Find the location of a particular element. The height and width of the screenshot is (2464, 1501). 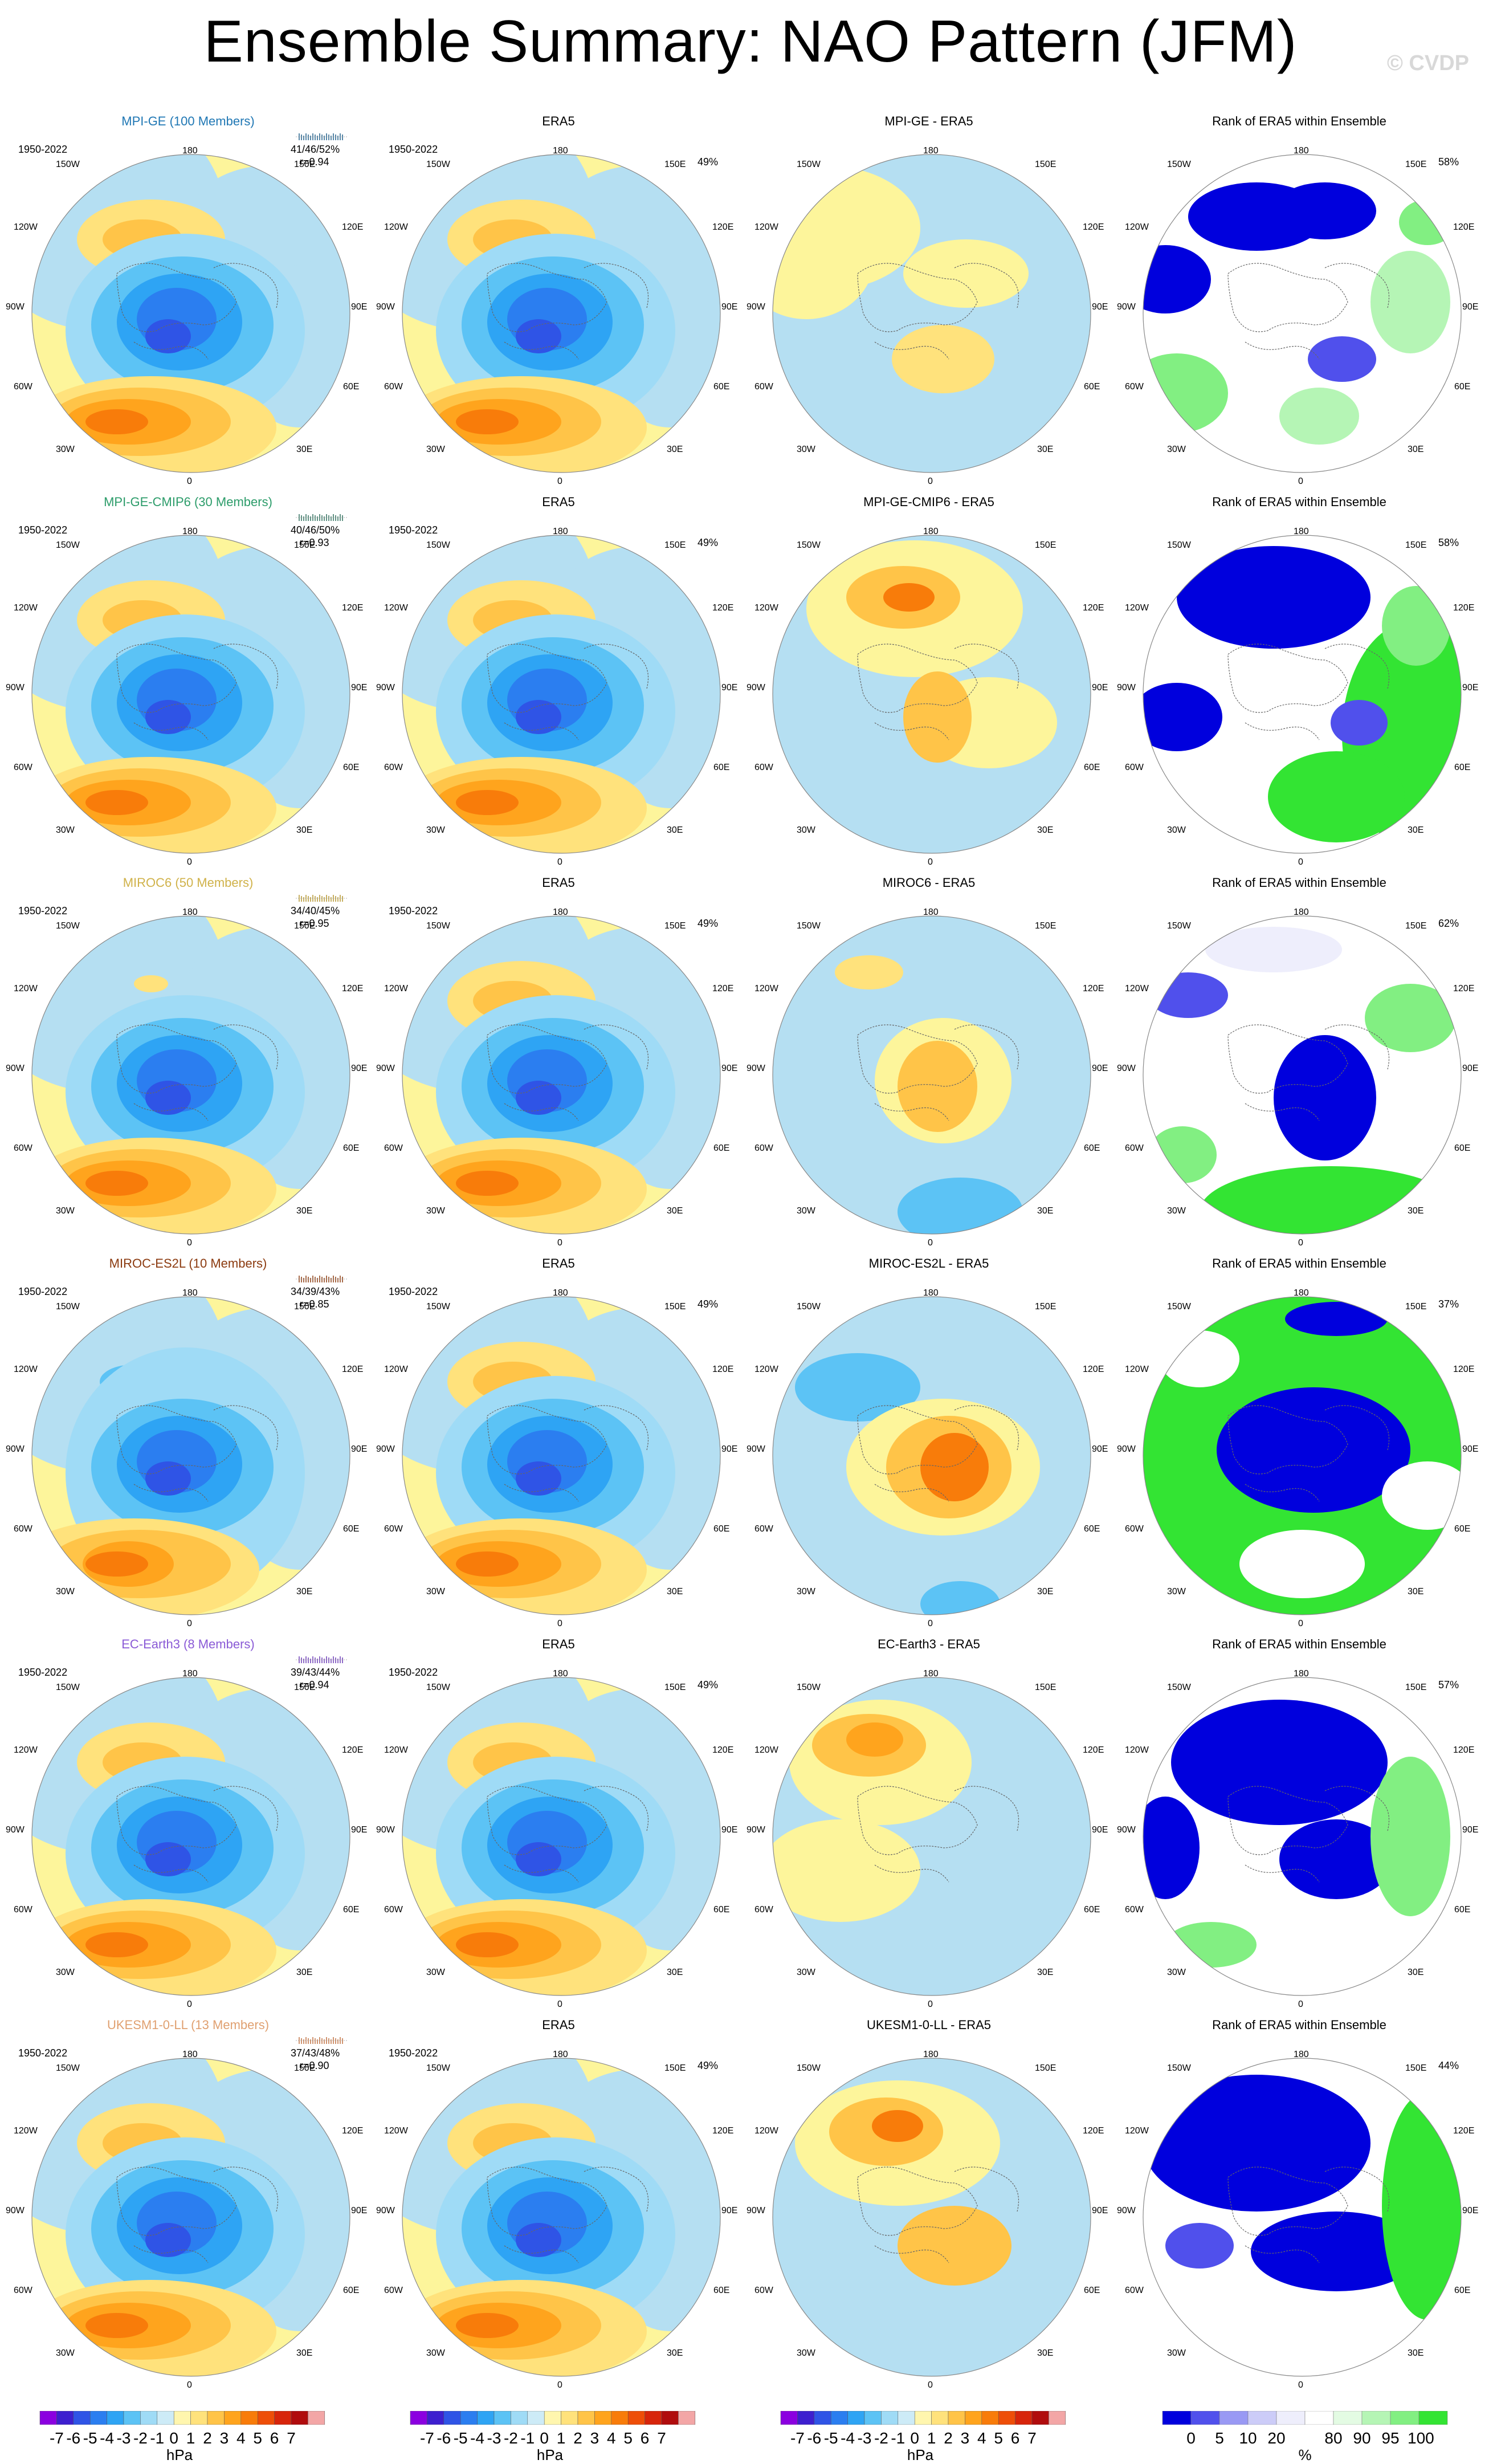

colorbar-tick: 0 is located at coordinates (914, 2438).